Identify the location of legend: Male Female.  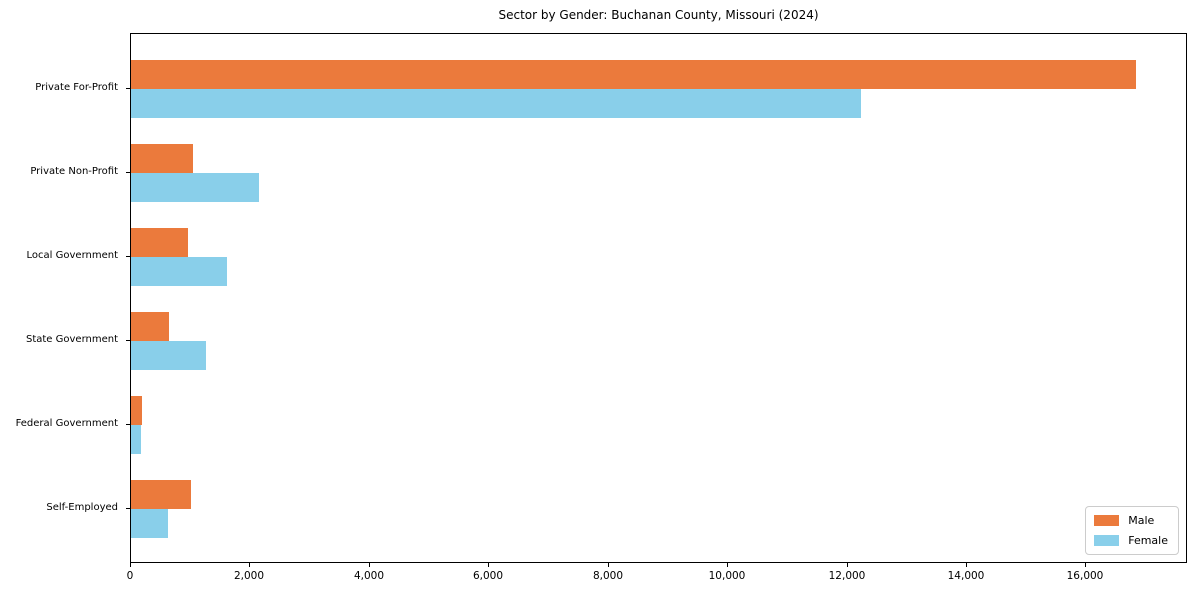
(1132, 530).